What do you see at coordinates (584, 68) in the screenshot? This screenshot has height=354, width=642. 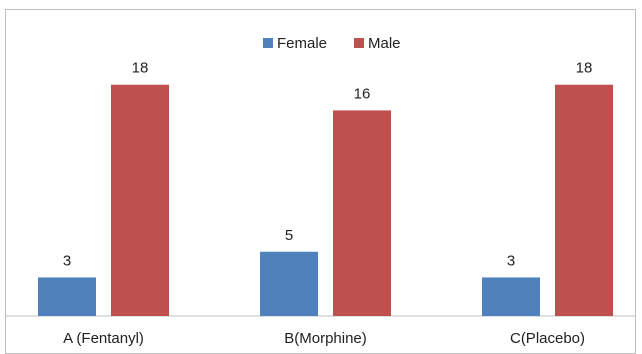 I see `data-label-male-3: 18` at bounding box center [584, 68].